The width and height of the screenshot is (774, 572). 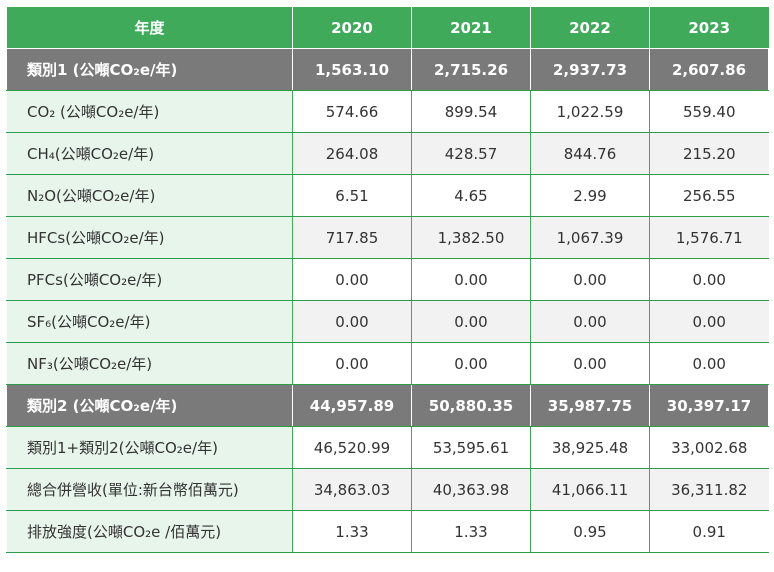 I want to click on table-row: N₂O(公噸CO₂e/年) 6.51 4.65 2.99 256.55, so click(x=387, y=195).